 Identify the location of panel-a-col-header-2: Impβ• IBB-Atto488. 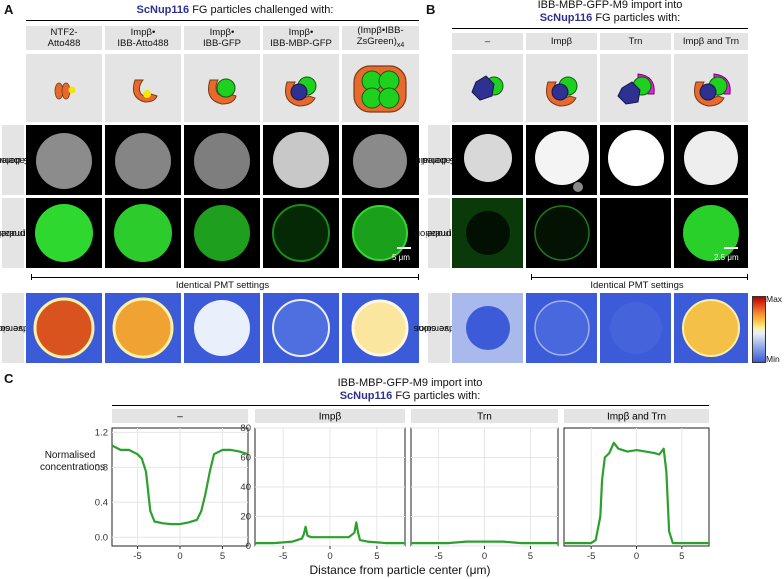
(143, 38).